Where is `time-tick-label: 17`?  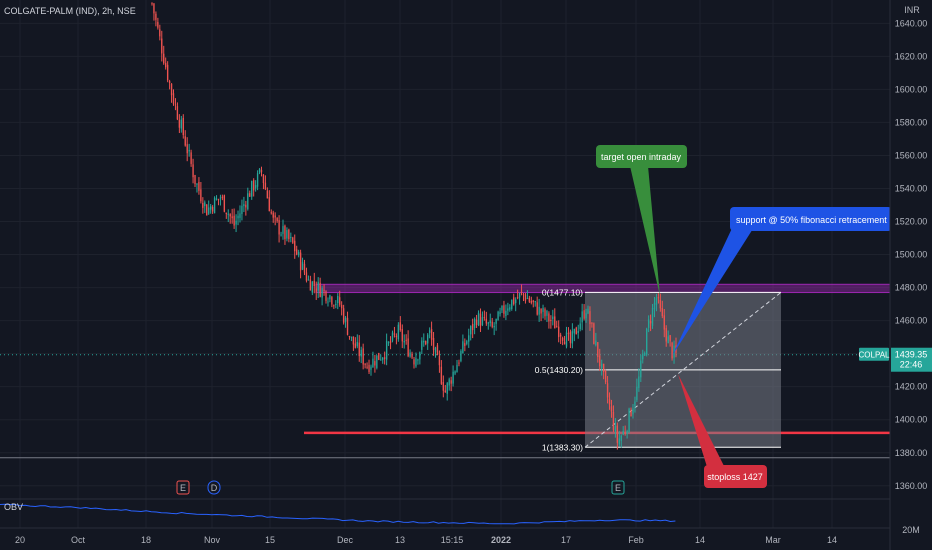
time-tick-label: 17 is located at coordinates (566, 540).